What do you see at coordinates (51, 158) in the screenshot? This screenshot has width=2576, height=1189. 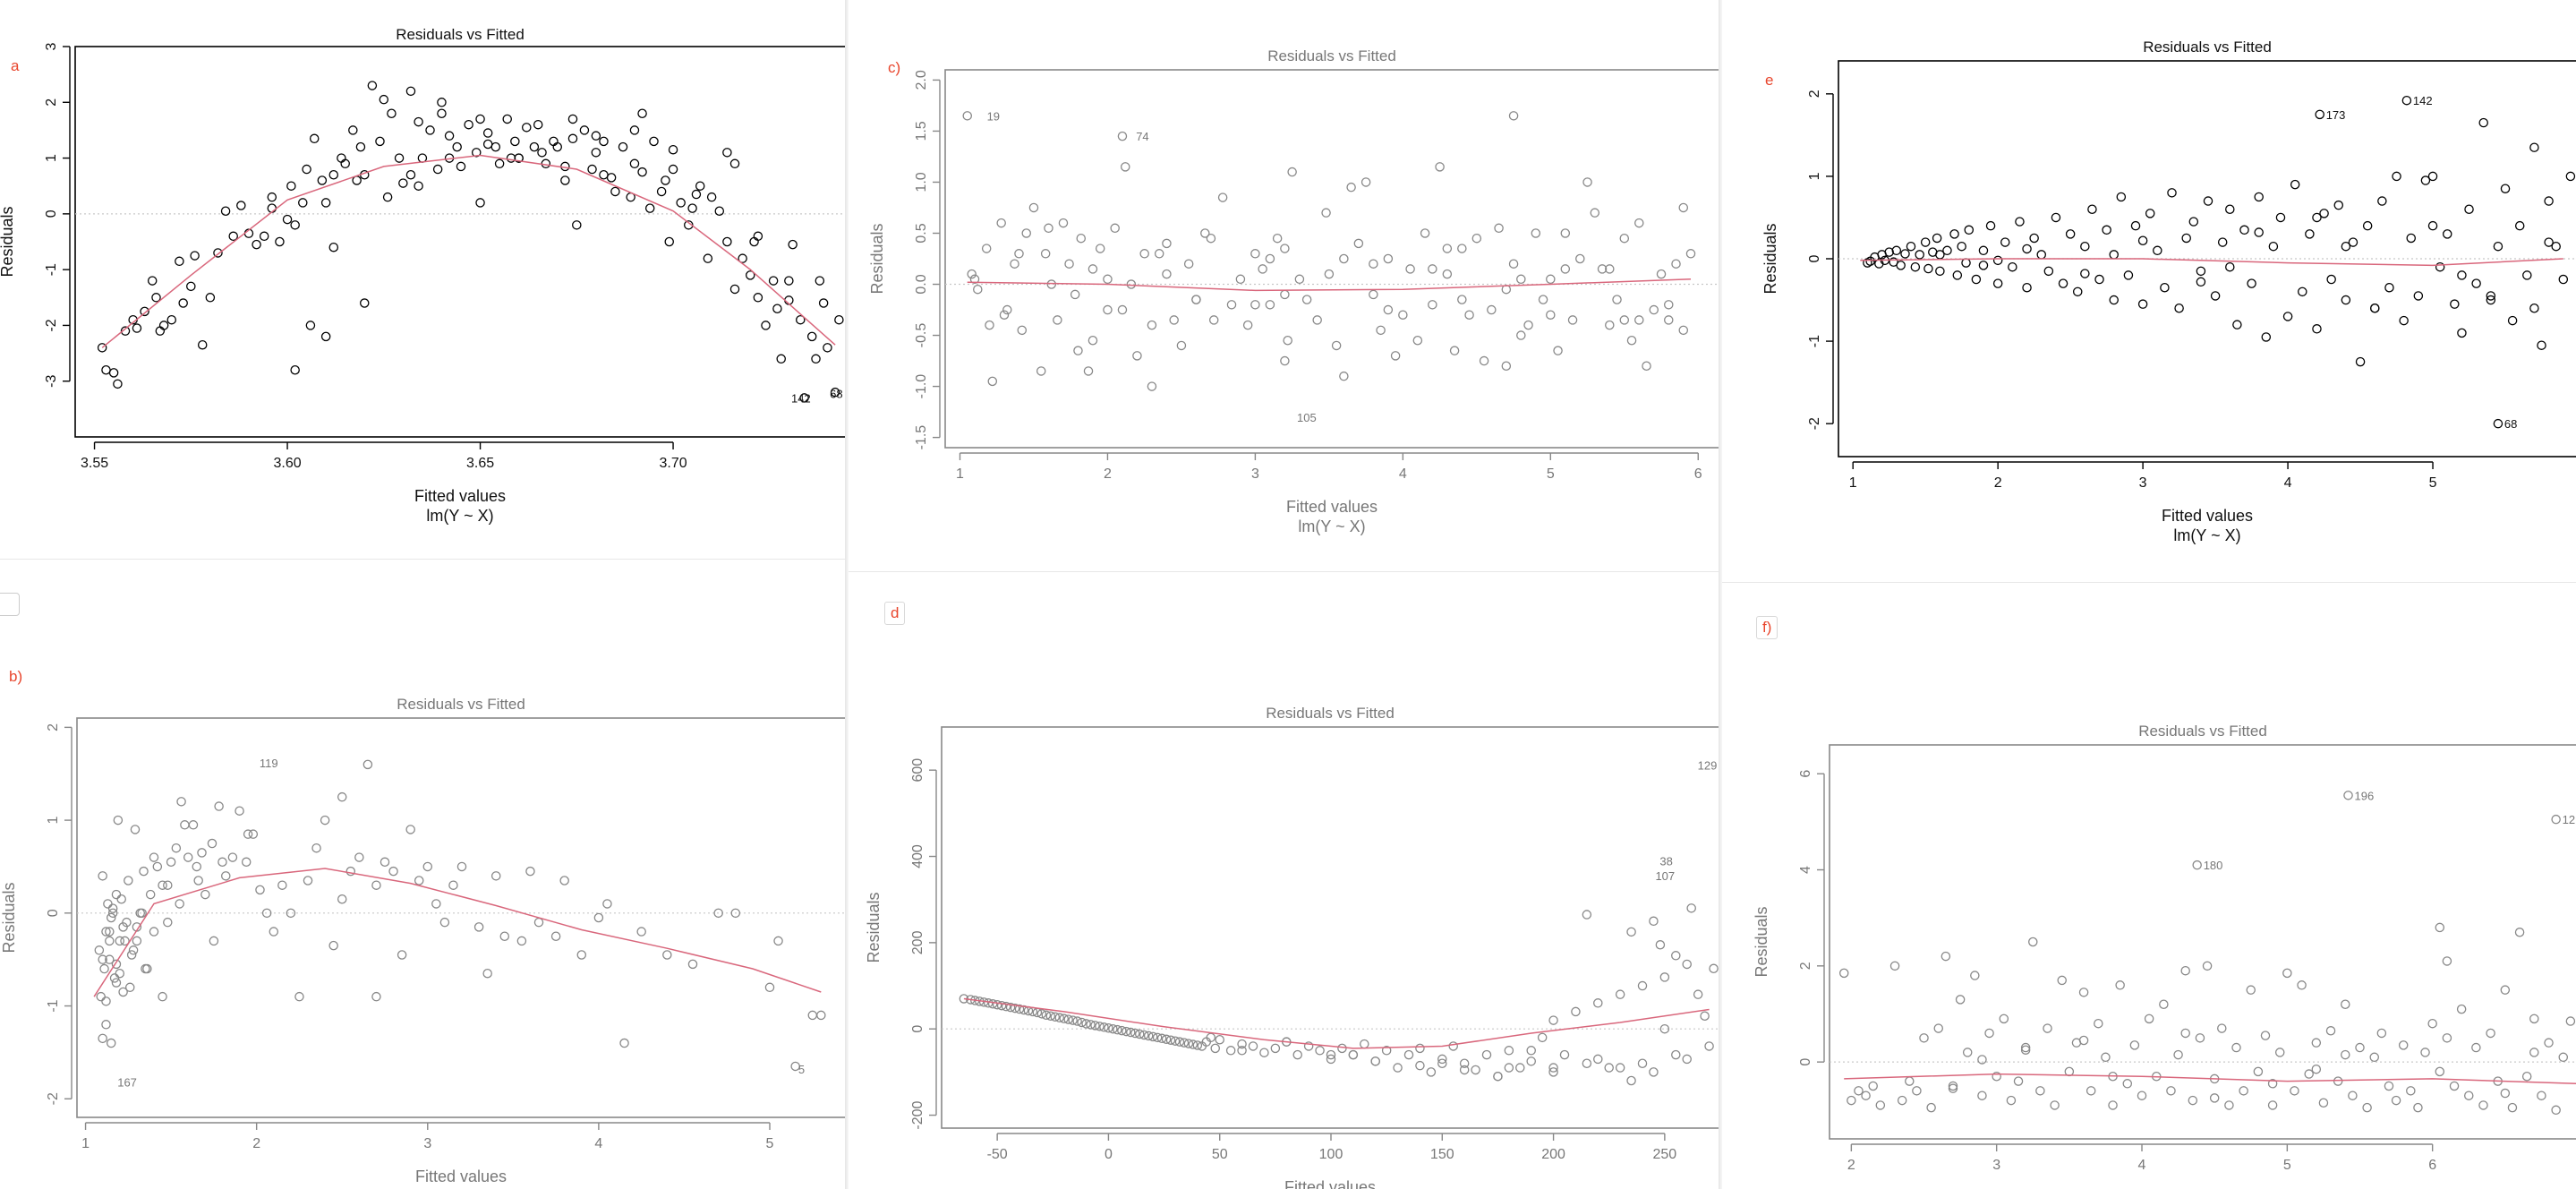 I see `y-tick-label: 1` at bounding box center [51, 158].